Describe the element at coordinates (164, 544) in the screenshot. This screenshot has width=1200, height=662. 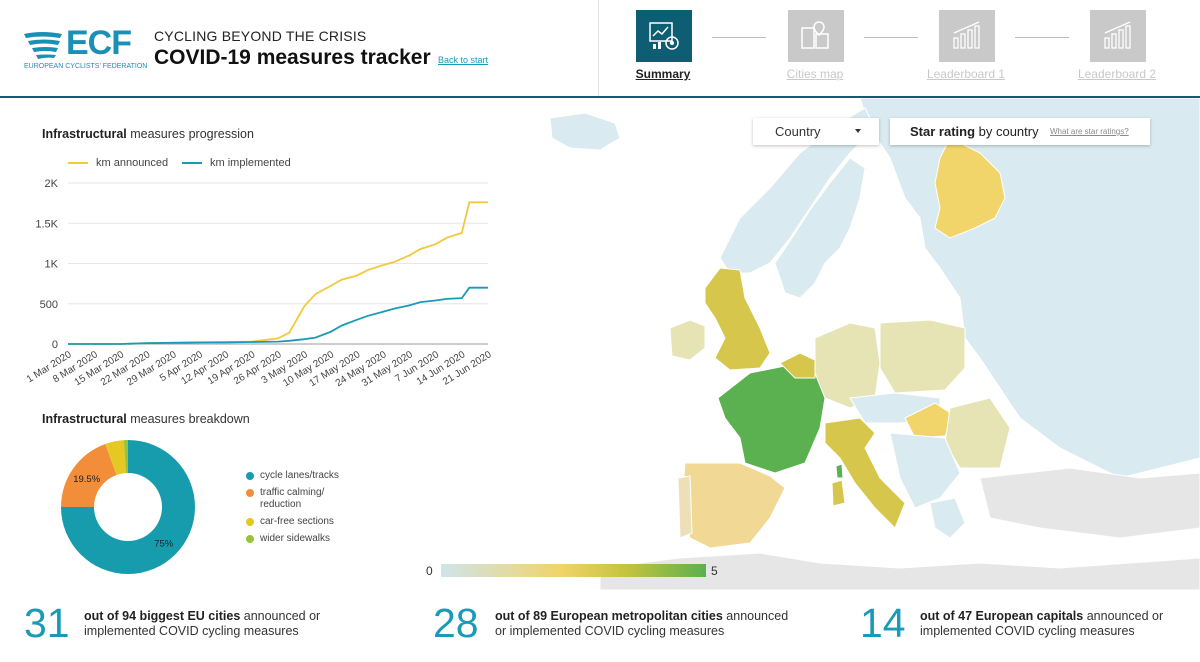
I see `donut-data-label: 75%` at that location.